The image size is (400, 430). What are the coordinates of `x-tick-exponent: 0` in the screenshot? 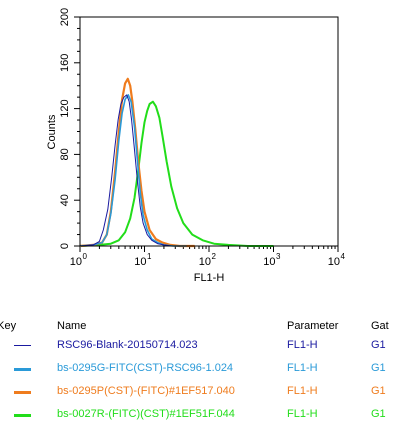 It's located at (85, 256).